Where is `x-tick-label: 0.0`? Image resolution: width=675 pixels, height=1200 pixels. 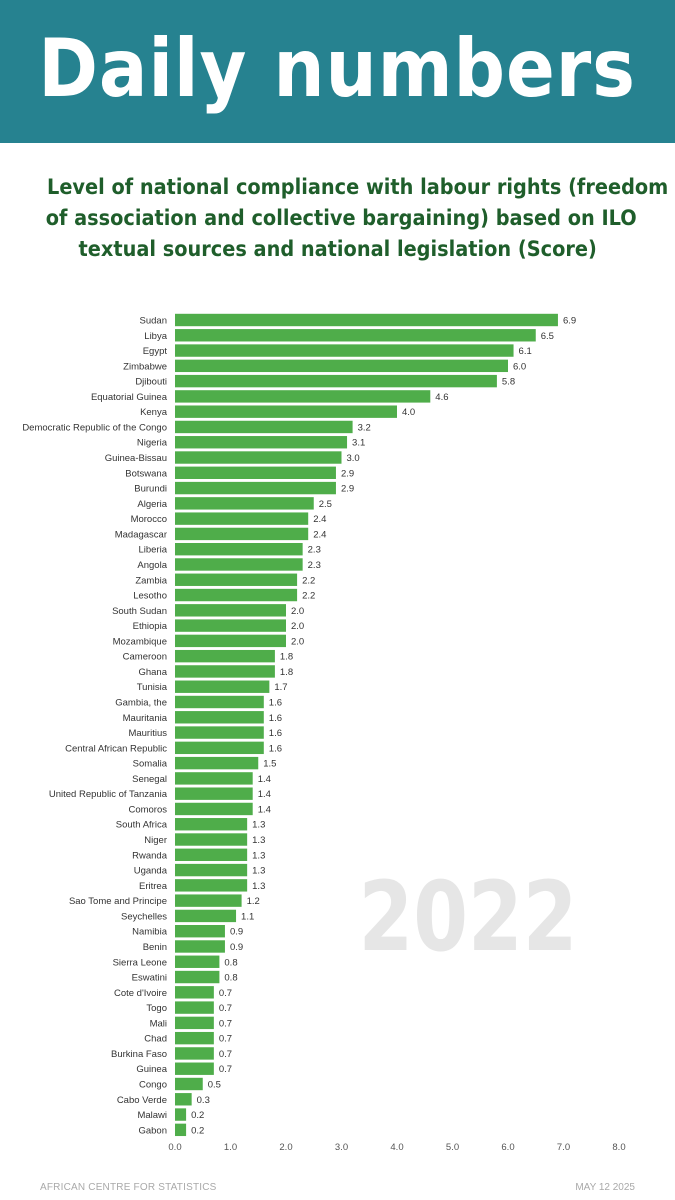 x-tick-label: 0.0 is located at coordinates (174, 1147).